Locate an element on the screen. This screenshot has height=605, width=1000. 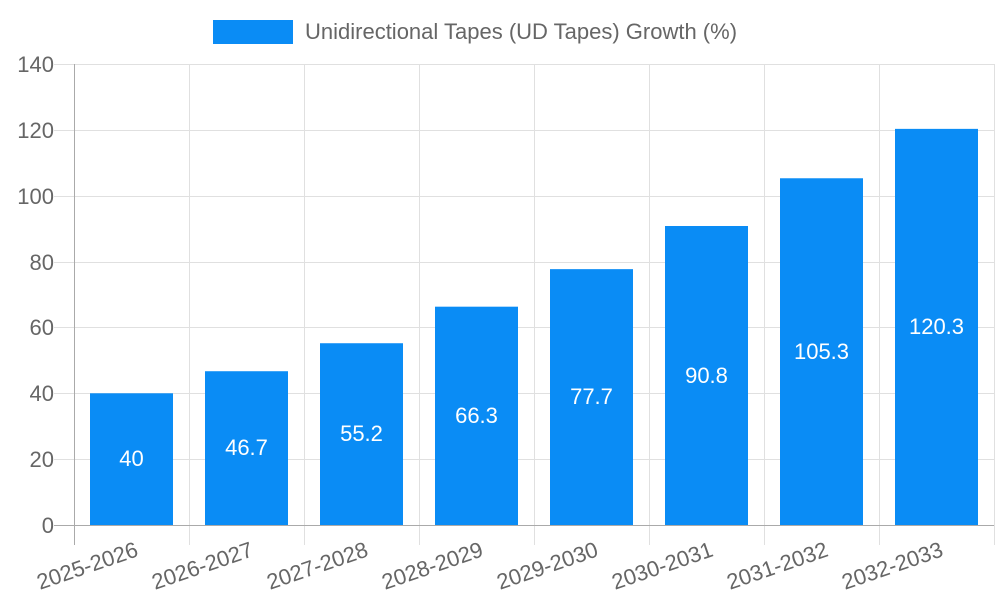
bar-value-label: 46.7 is located at coordinates (246, 448).